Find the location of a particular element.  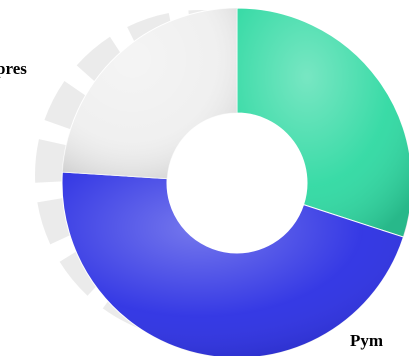

slice-label: Pym is located at coordinates (366, 340).